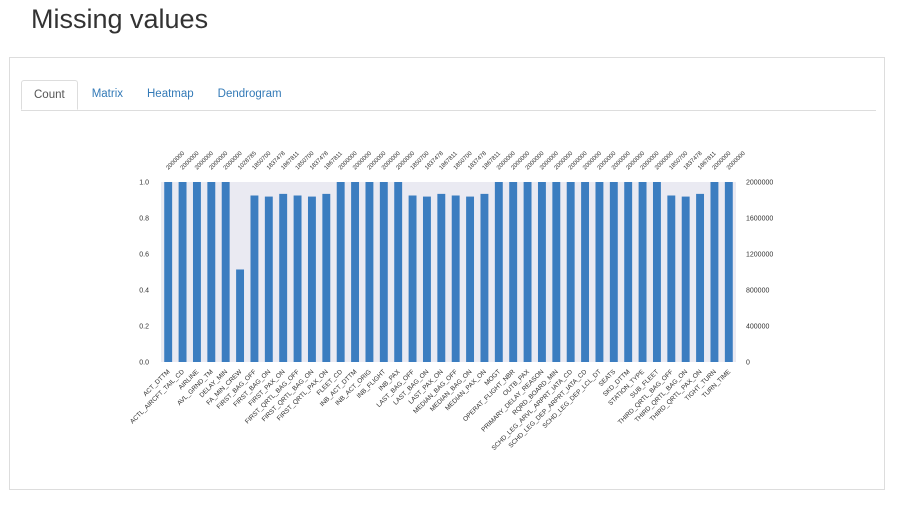 This screenshot has height=510, width=916. I want to click on left-axis-tick-label: 0.2, so click(144, 327).